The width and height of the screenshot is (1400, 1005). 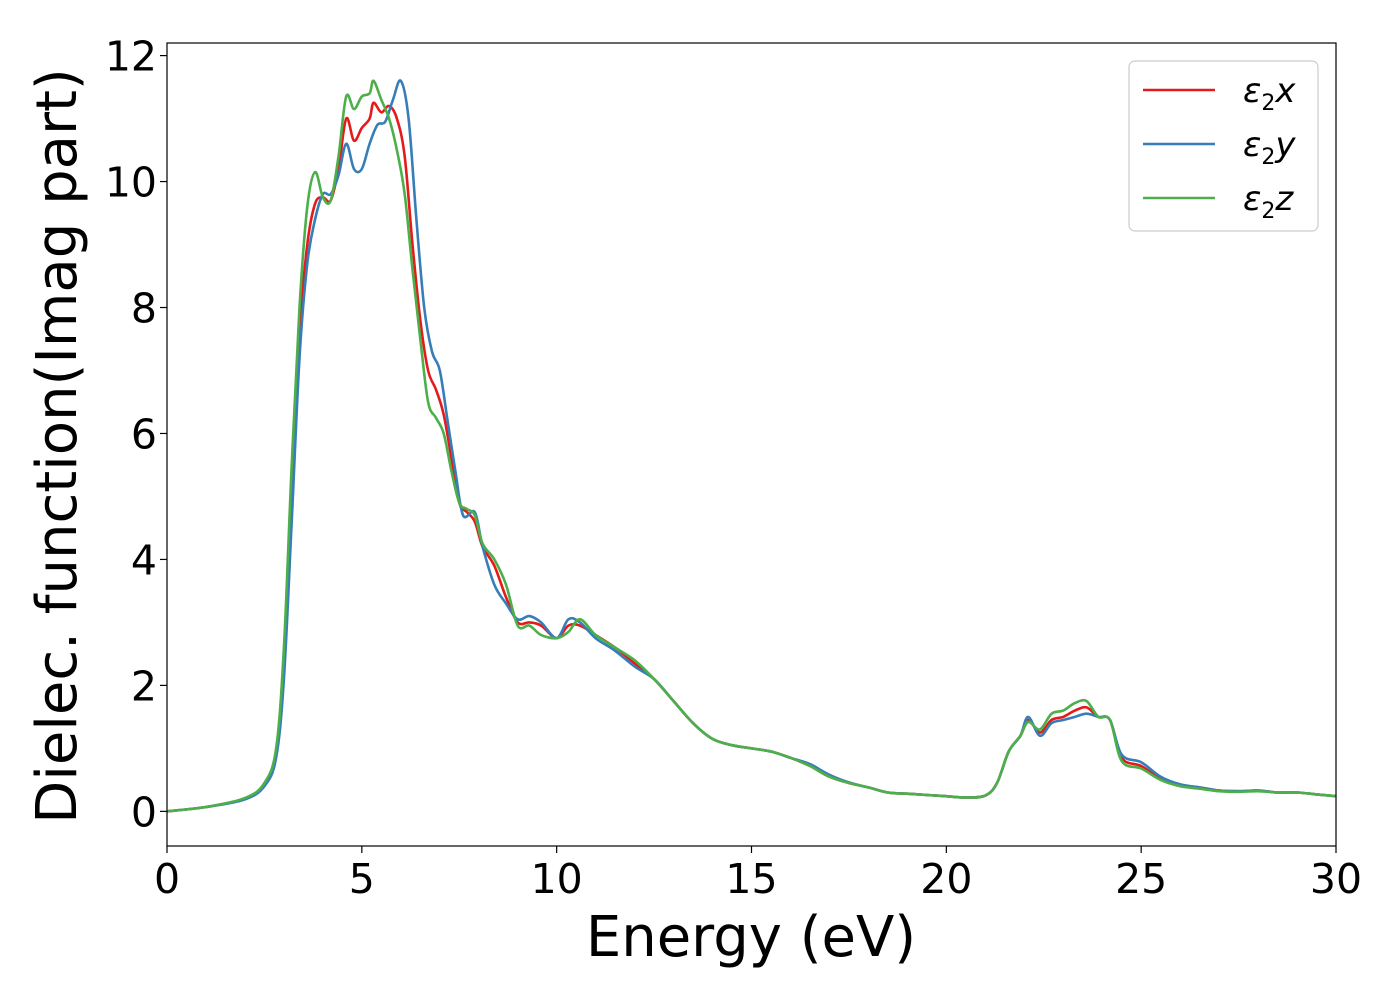 What do you see at coordinates (751, 879) in the screenshot?
I see `x-tick-label: 15` at bounding box center [751, 879].